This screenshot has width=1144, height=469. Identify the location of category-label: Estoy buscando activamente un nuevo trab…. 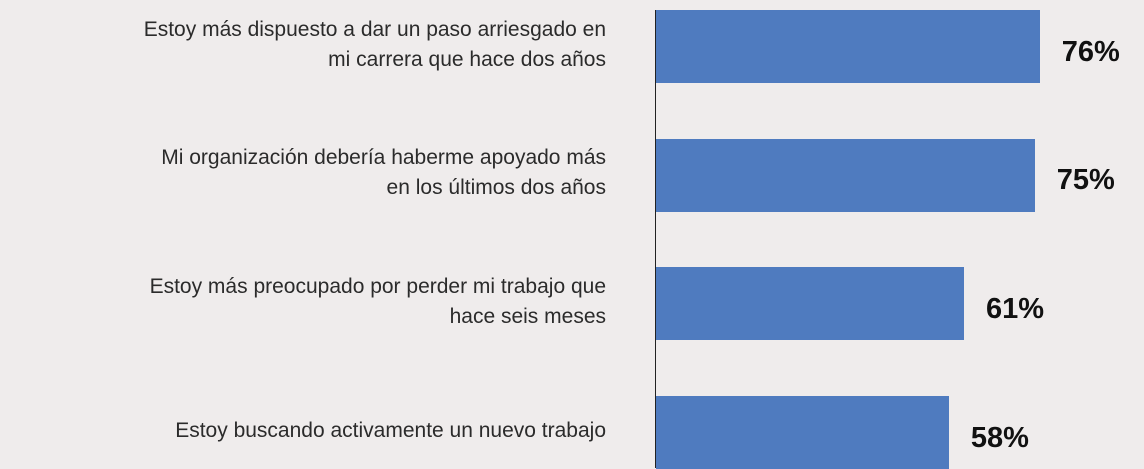
(390, 430).